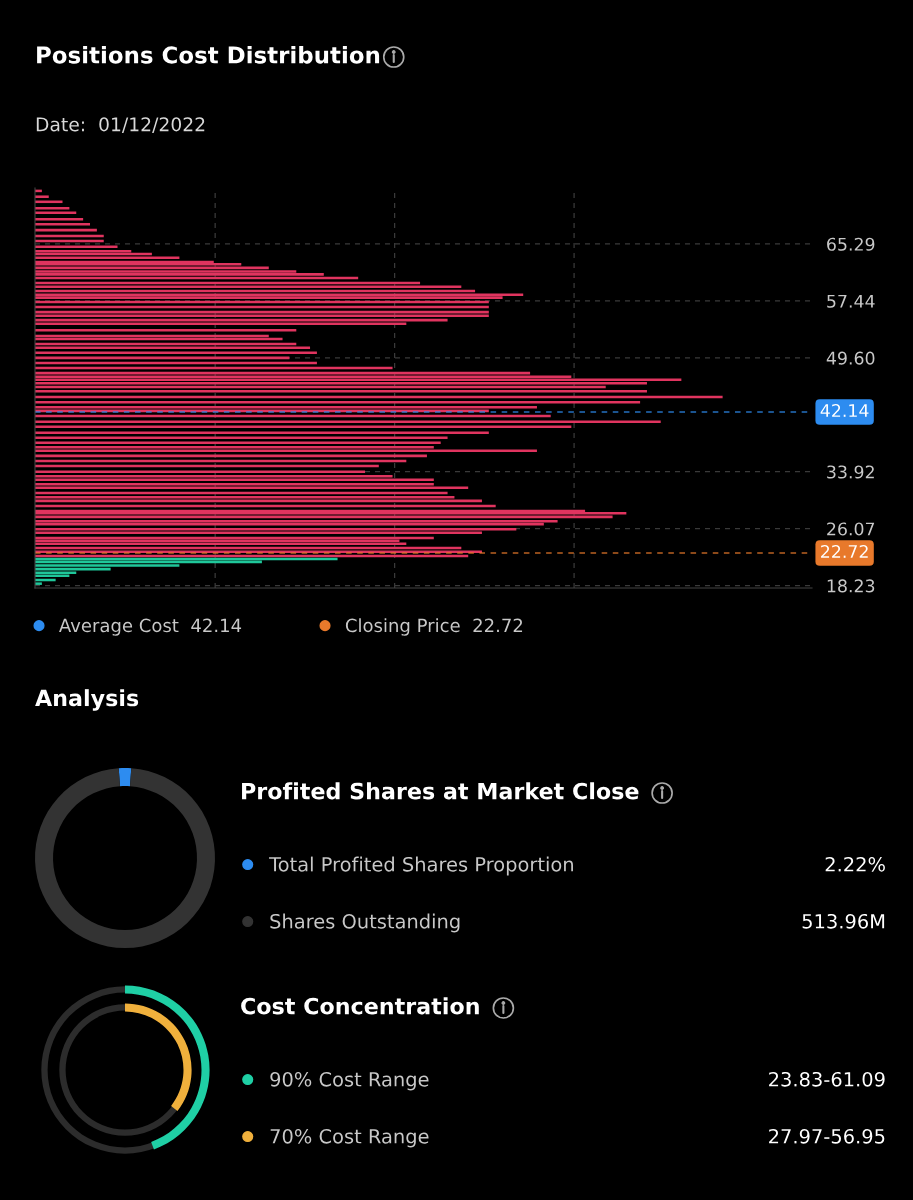 This screenshot has height=1200, width=913. Describe the element at coordinates (87, 700) in the screenshot. I see `text: Analysis` at that location.